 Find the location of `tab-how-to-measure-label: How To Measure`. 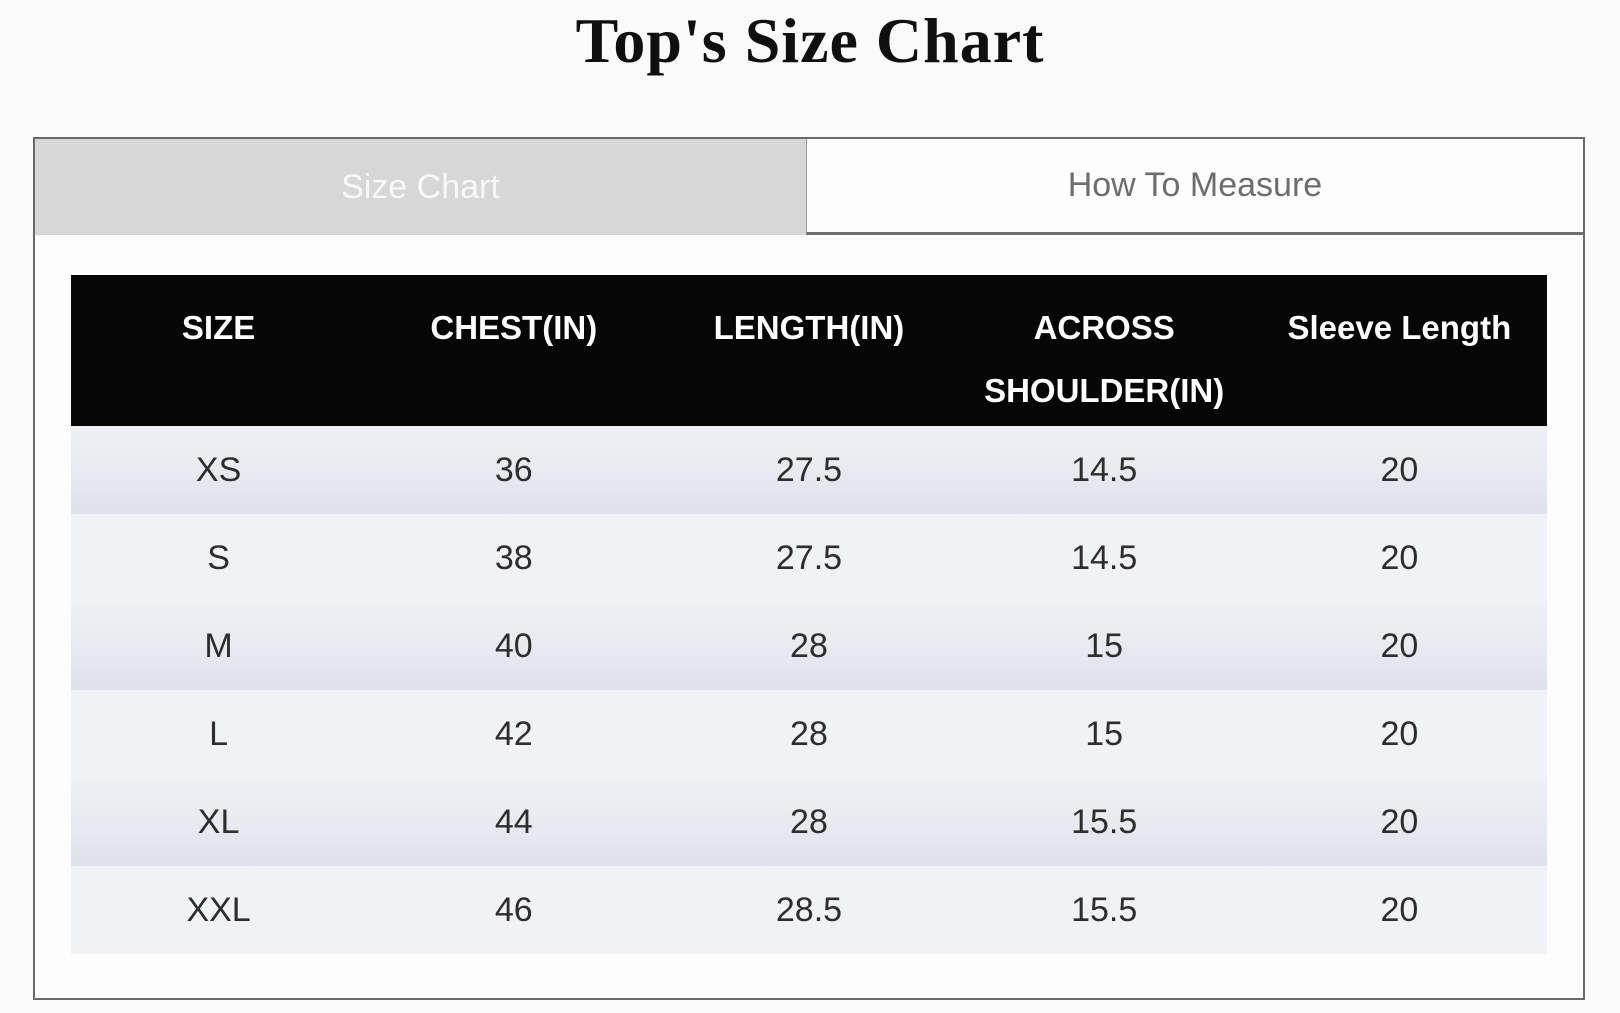

tab-how-to-measure-label: How To Measure is located at coordinates (1195, 185).